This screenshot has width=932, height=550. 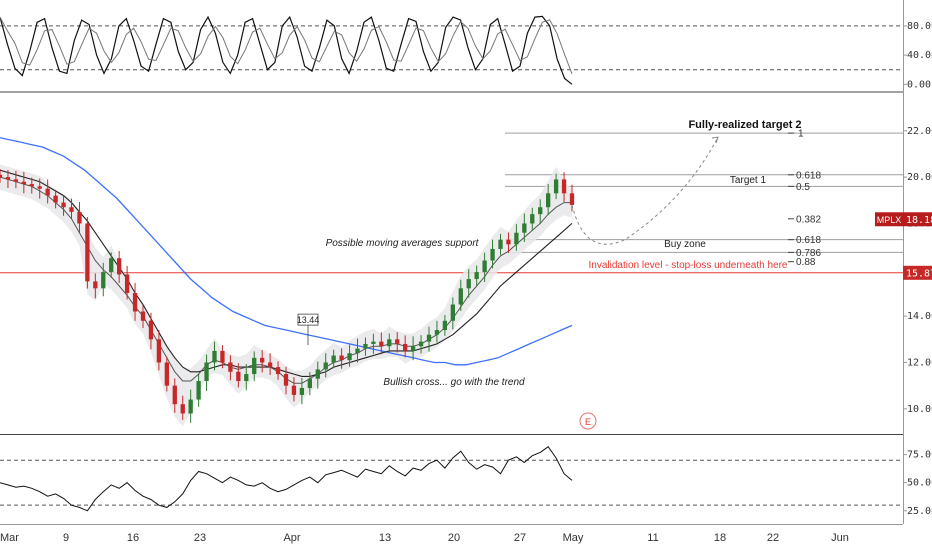 What do you see at coordinates (715, 140) in the screenshot?
I see `projection-arrow` at bounding box center [715, 140].